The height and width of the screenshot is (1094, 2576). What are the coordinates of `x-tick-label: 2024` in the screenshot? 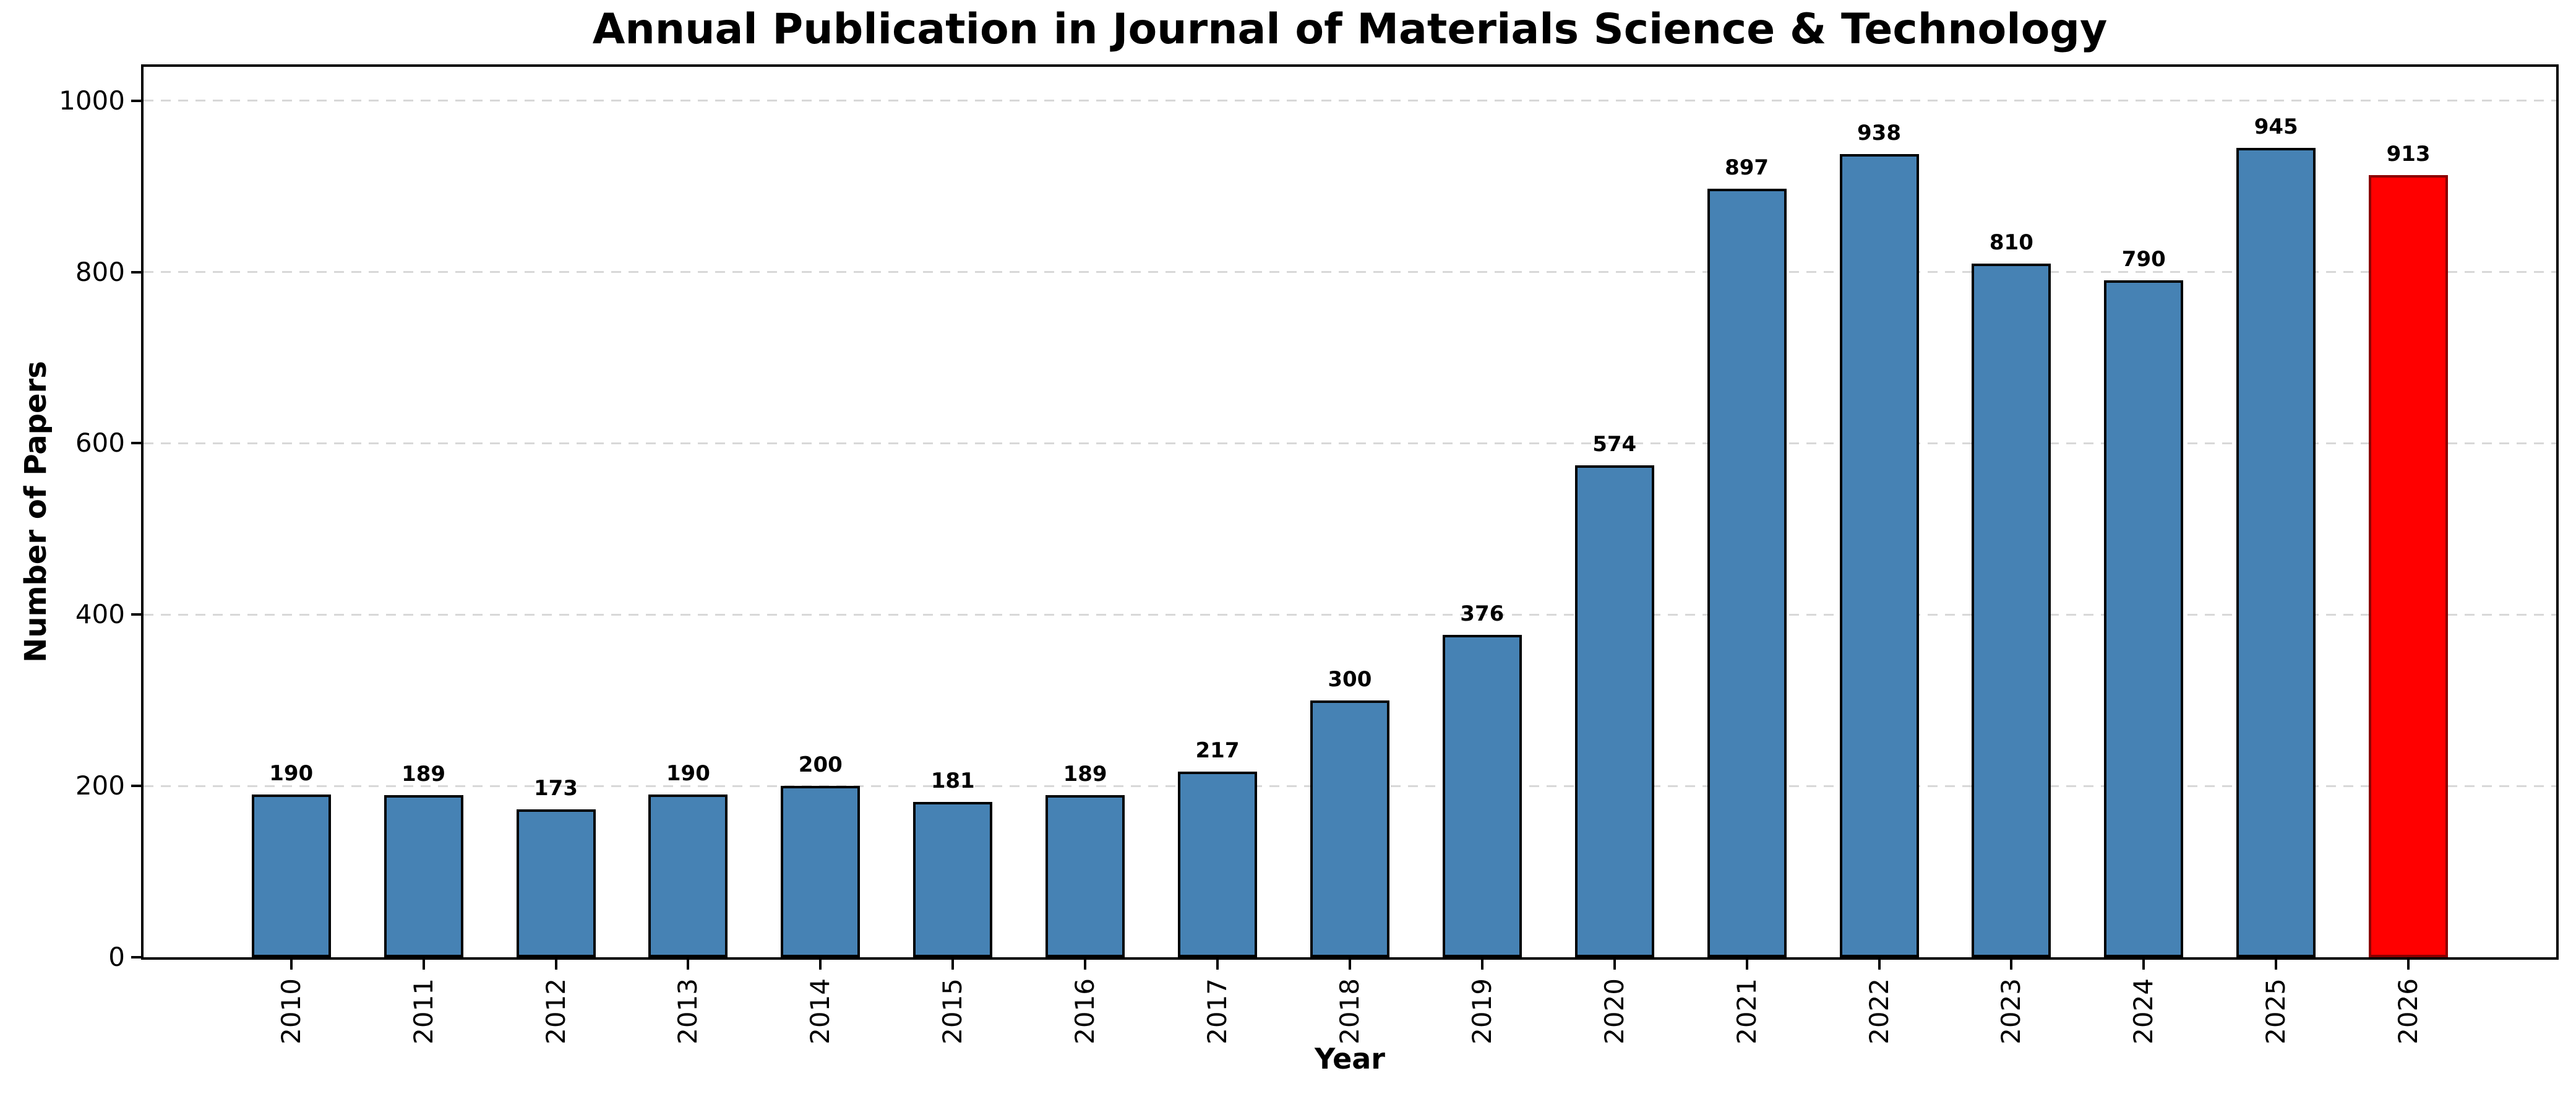 It's located at (2143, 1011).